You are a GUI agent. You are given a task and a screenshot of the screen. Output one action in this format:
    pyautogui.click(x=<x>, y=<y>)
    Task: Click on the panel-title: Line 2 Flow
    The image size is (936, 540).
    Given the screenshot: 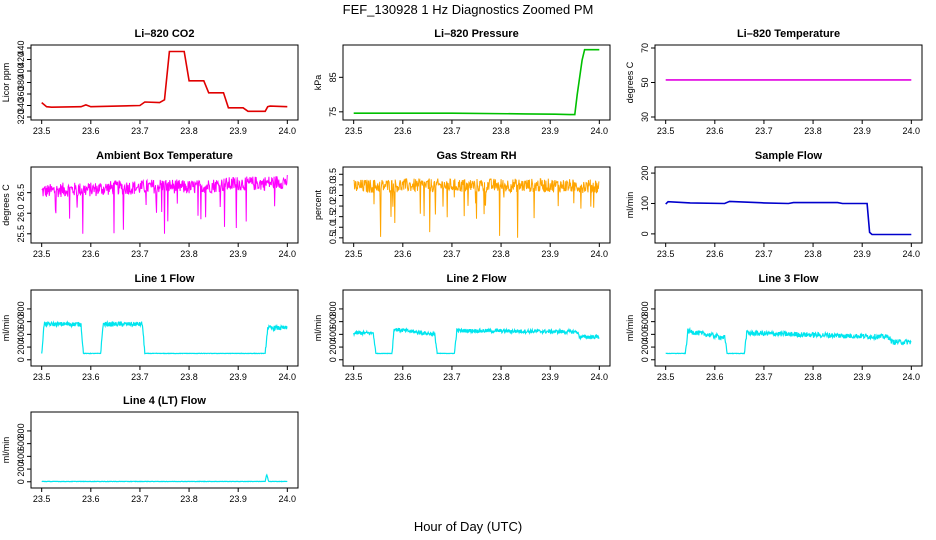 What is the action you would take?
    pyautogui.click(x=477, y=279)
    